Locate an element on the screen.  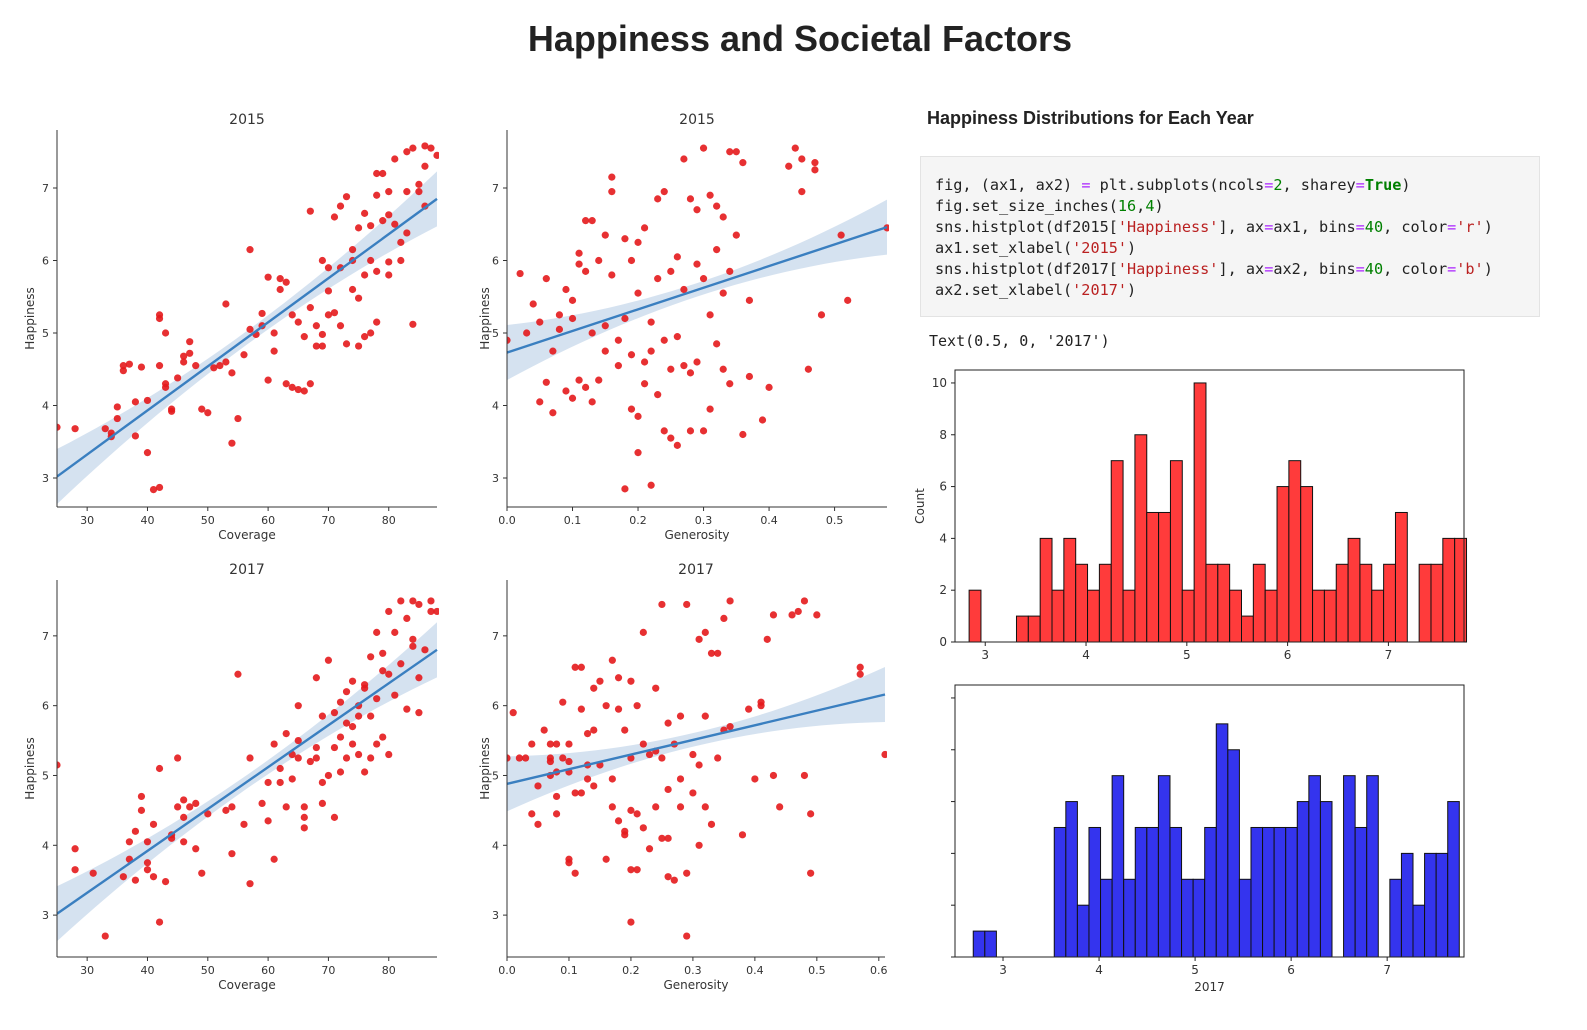
y-tick-label: 5 is located at coordinates (495, 333).